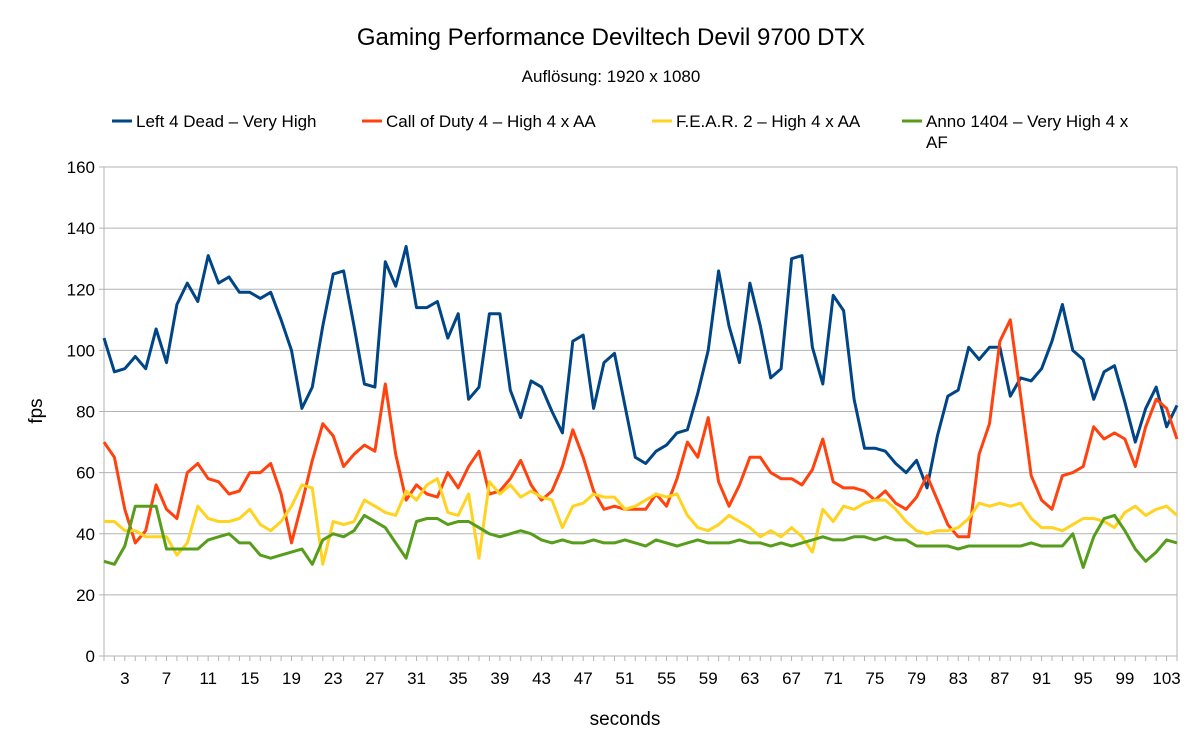 This screenshot has width=1204, height=748. I want to click on x-tick-label: 63, so click(749, 678).